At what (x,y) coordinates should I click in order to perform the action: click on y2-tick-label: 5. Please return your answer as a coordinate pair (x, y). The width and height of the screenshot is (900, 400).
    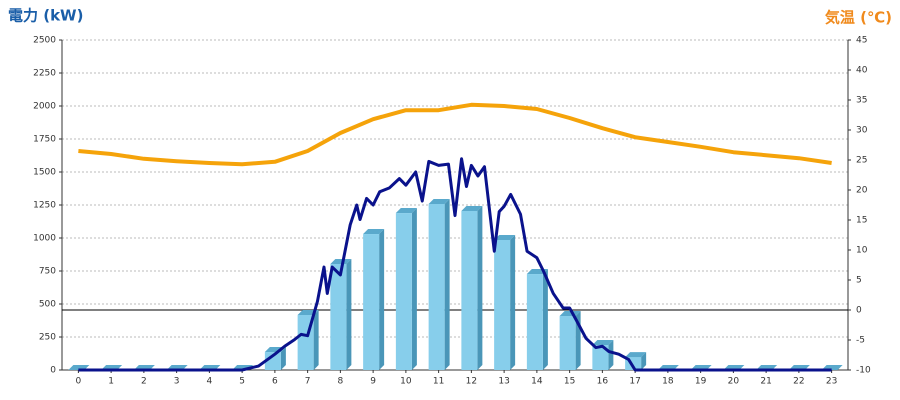
    Looking at the image, I should click on (859, 281).